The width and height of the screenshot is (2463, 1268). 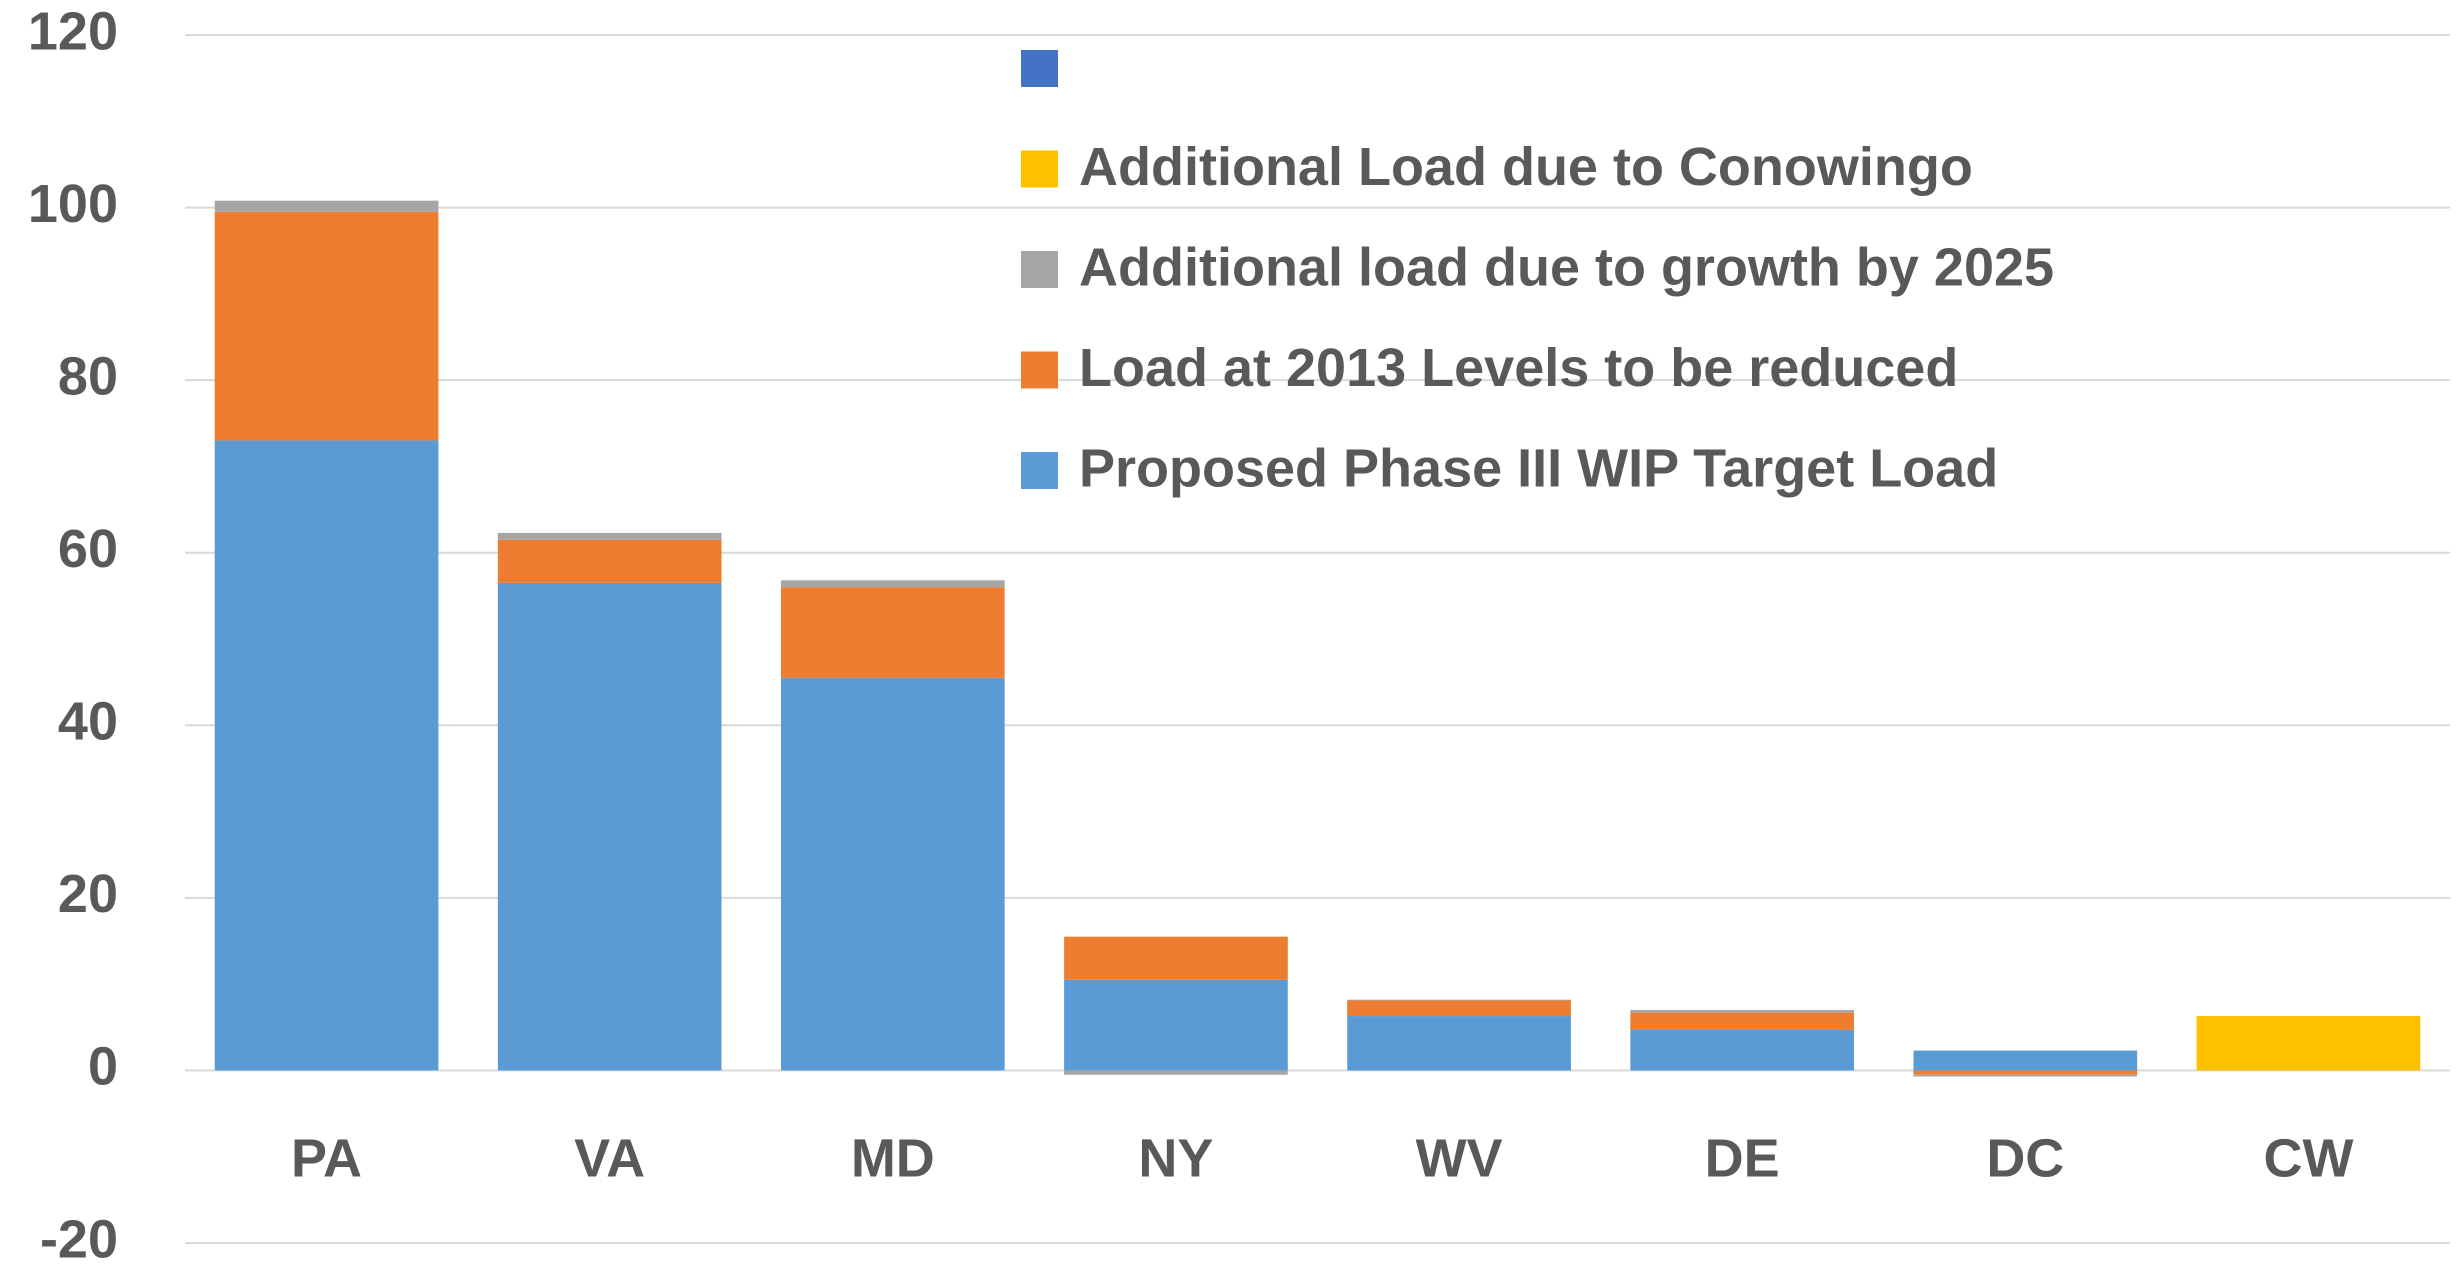 I want to click on x-tick-label: NY, so click(x=1175, y=1158).